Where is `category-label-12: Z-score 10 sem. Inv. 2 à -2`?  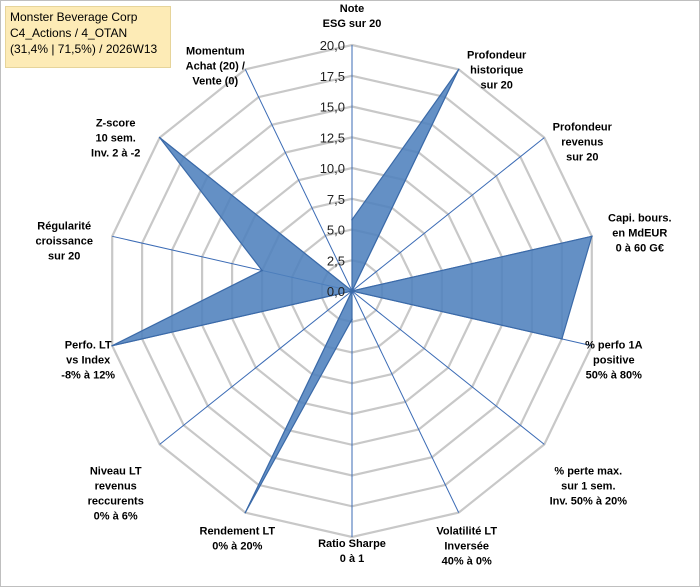 category-label-12: Z-score 10 sem. Inv. 2 à -2 is located at coordinates (115, 139).